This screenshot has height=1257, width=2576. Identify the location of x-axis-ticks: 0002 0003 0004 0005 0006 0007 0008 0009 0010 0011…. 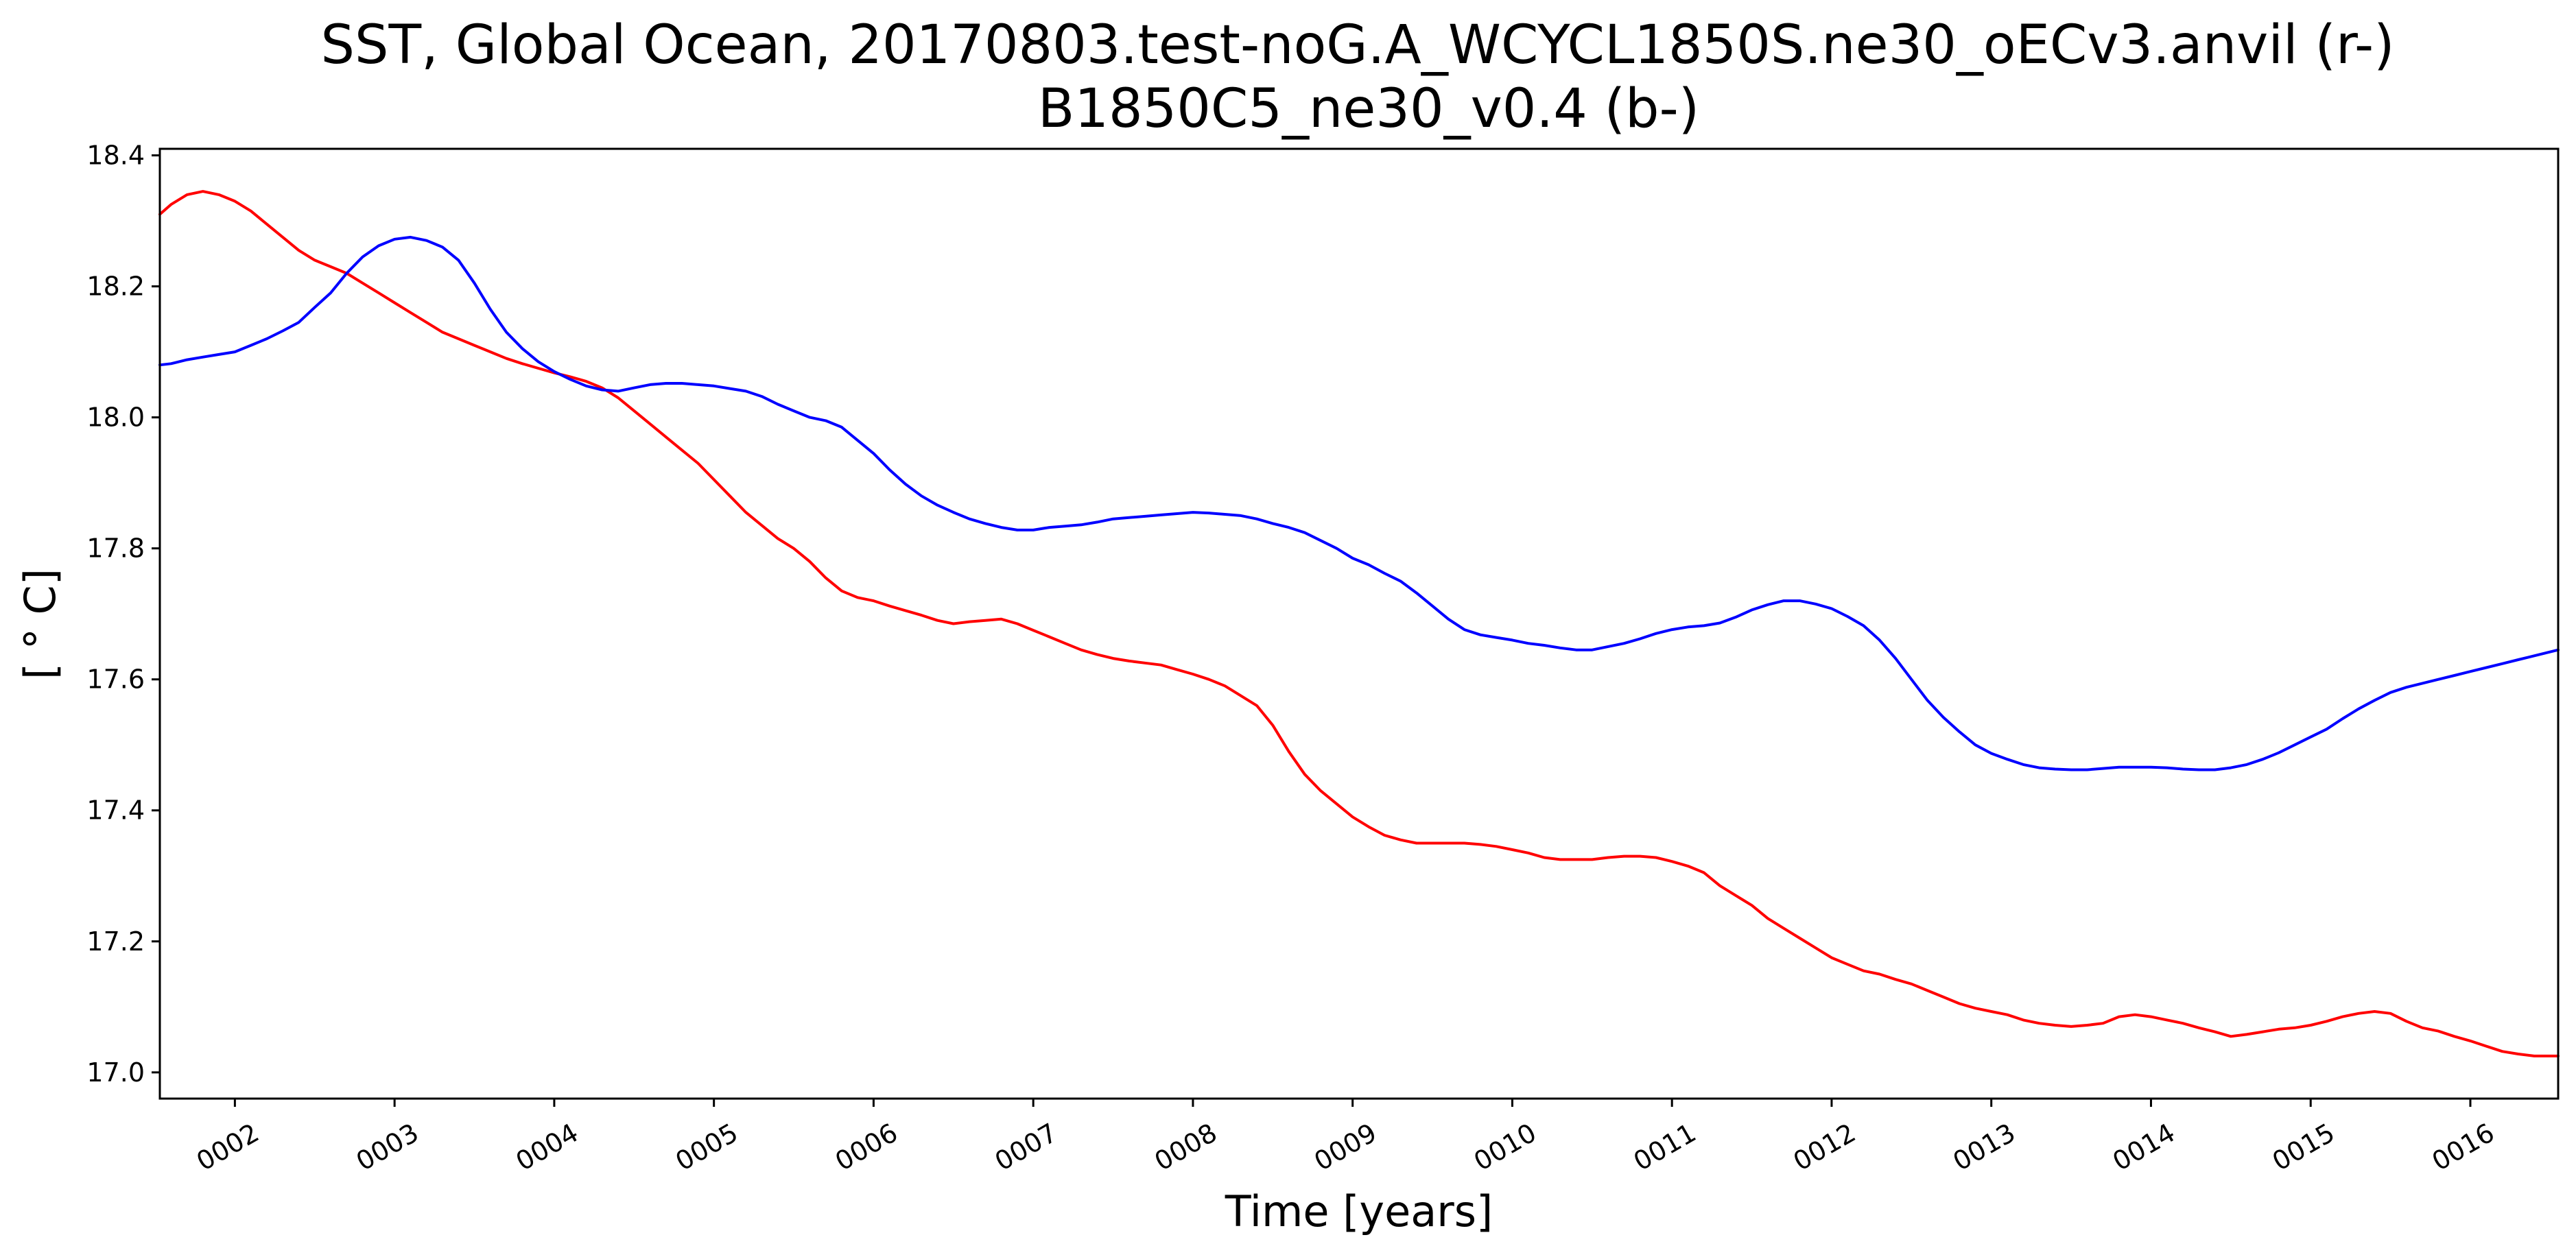
(1345, 1138).